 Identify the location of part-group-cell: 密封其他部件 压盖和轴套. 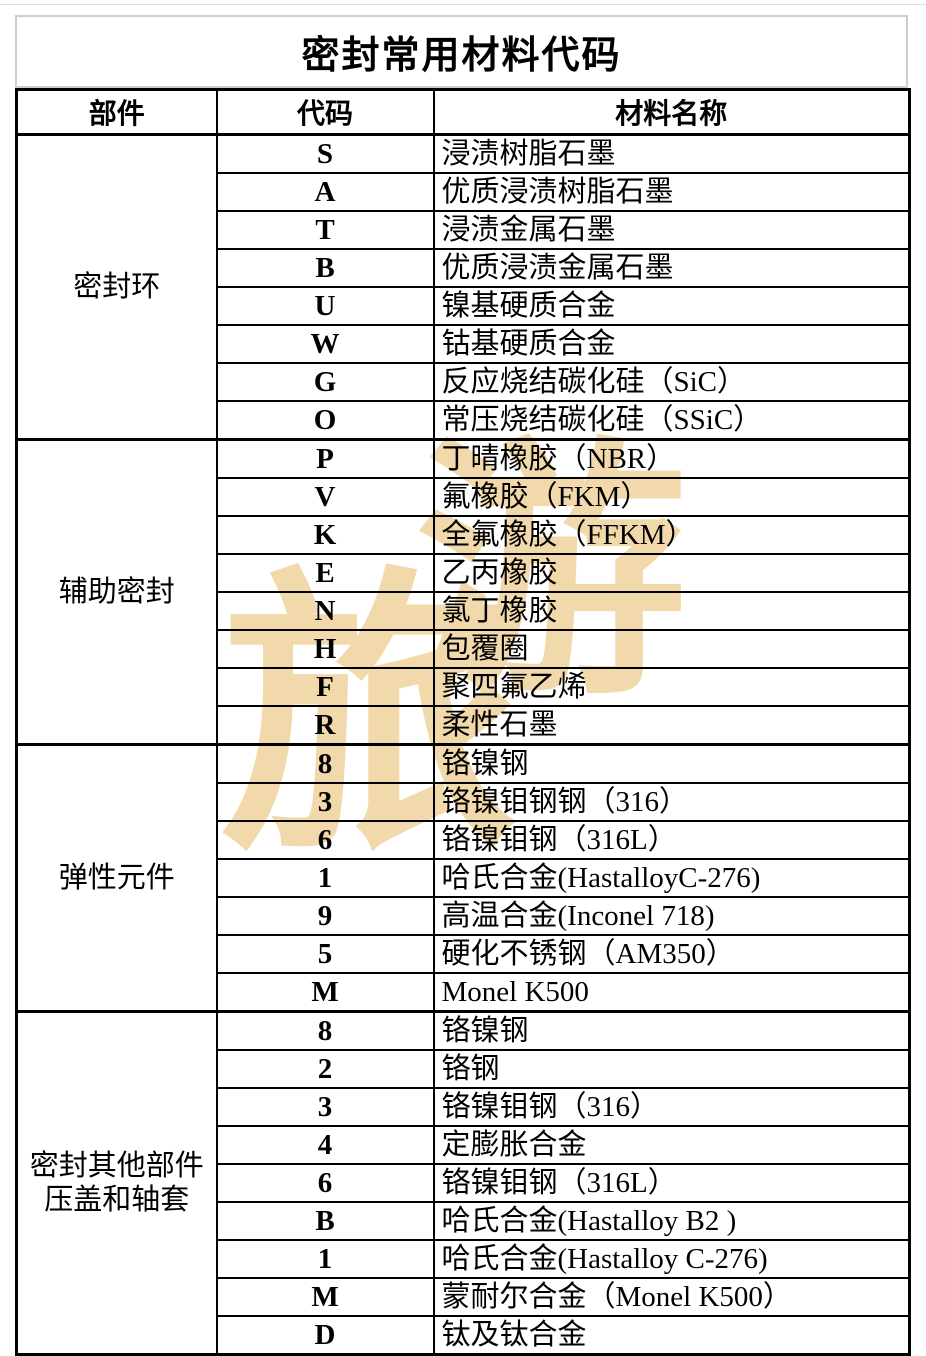
(116, 1183).